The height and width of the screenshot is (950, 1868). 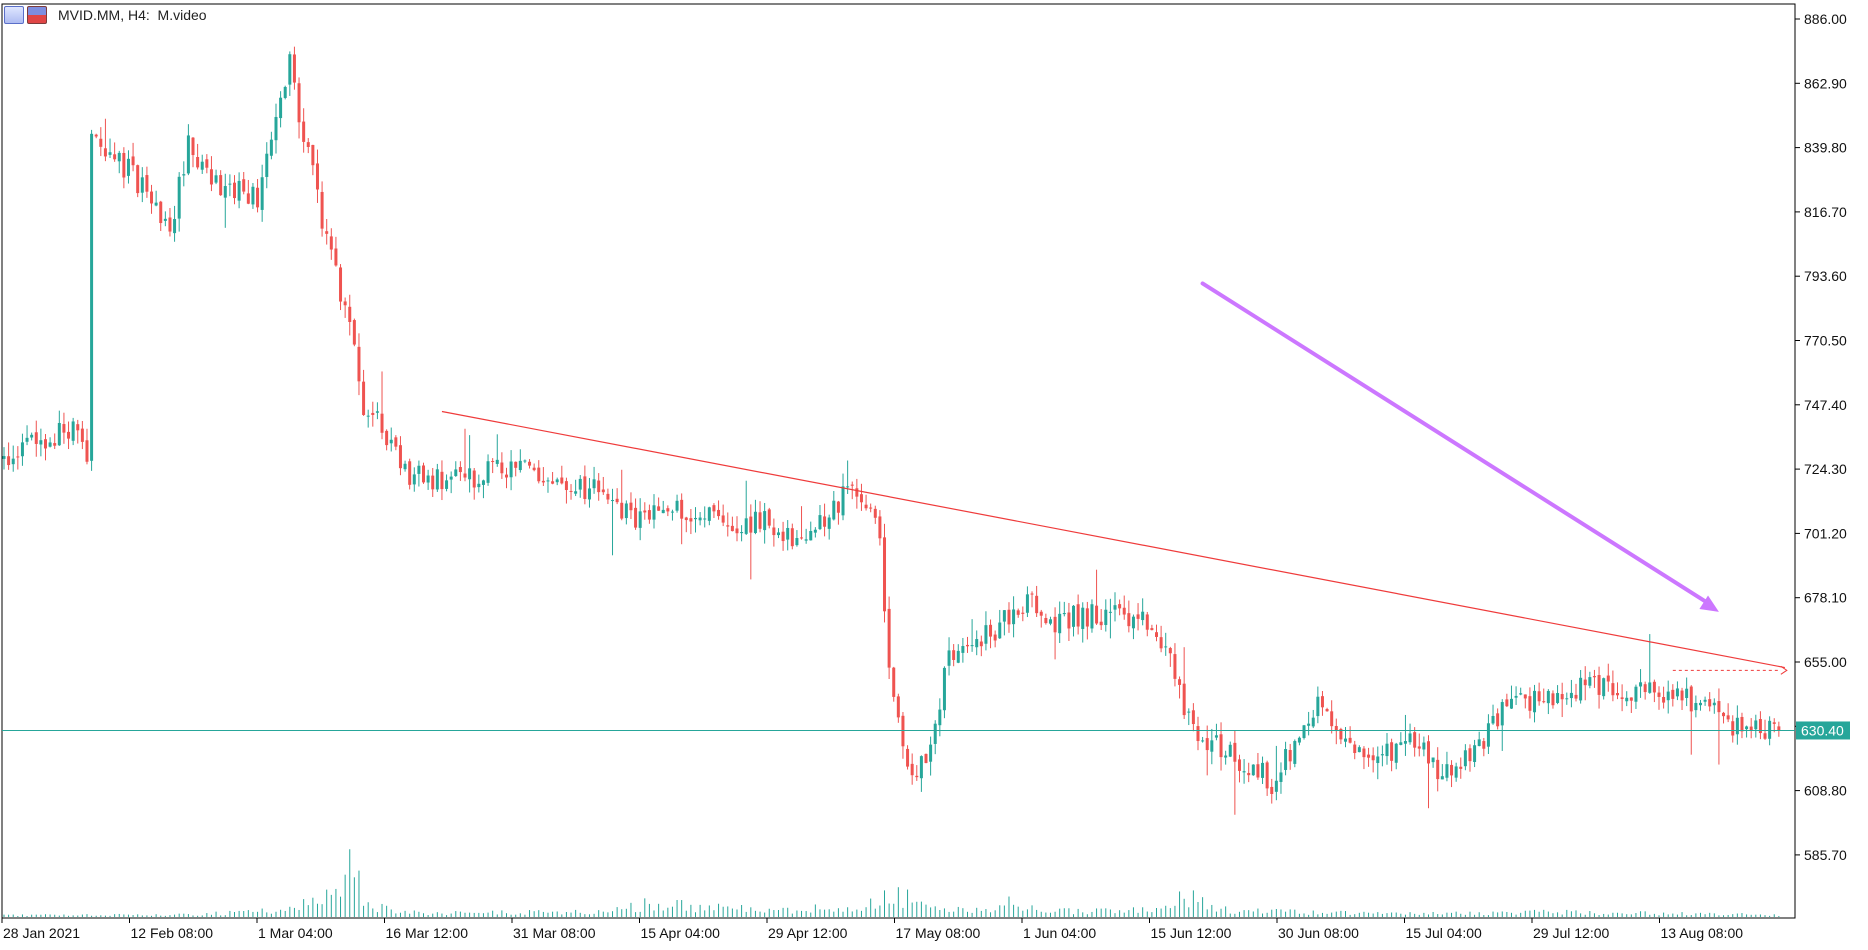 What do you see at coordinates (14, 15) in the screenshot?
I see `chart-window-icon` at bounding box center [14, 15].